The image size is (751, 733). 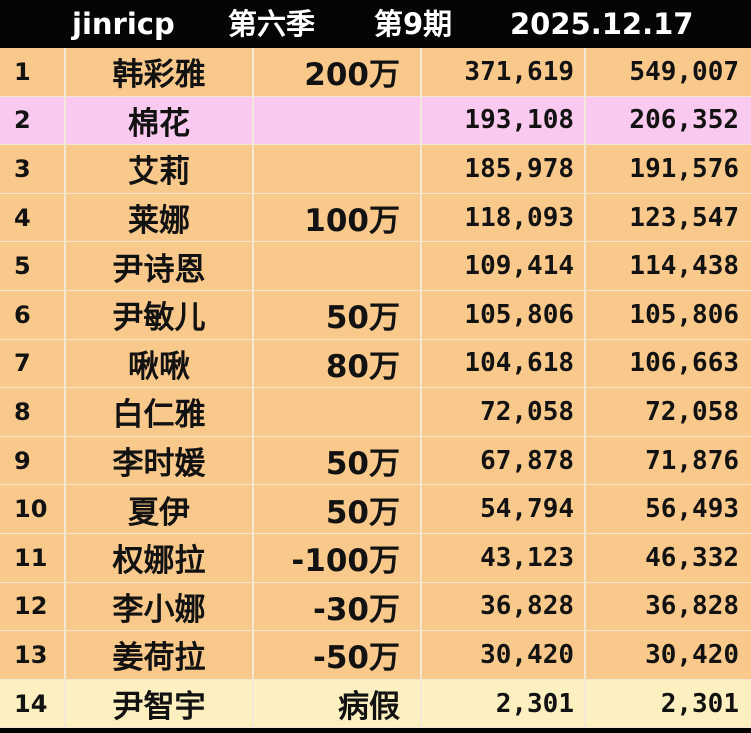 What do you see at coordinates (158, 509) in the screenshot?
I see `name-cell: 夏伊` at bounding box center [158, 509].